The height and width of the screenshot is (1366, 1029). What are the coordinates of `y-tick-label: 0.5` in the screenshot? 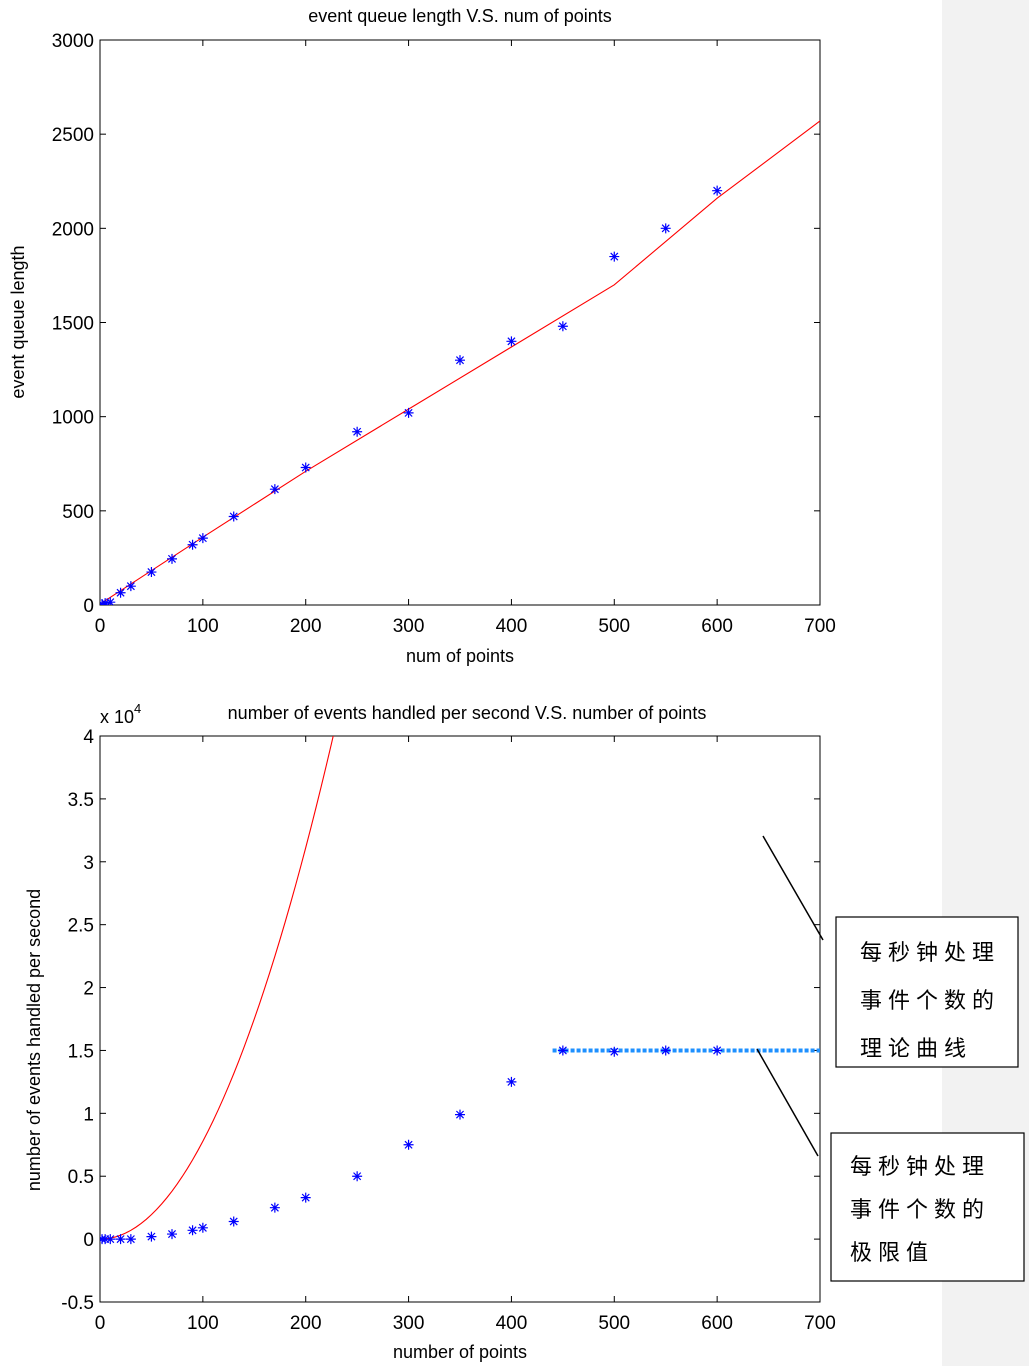 It's located at (81, 1177).